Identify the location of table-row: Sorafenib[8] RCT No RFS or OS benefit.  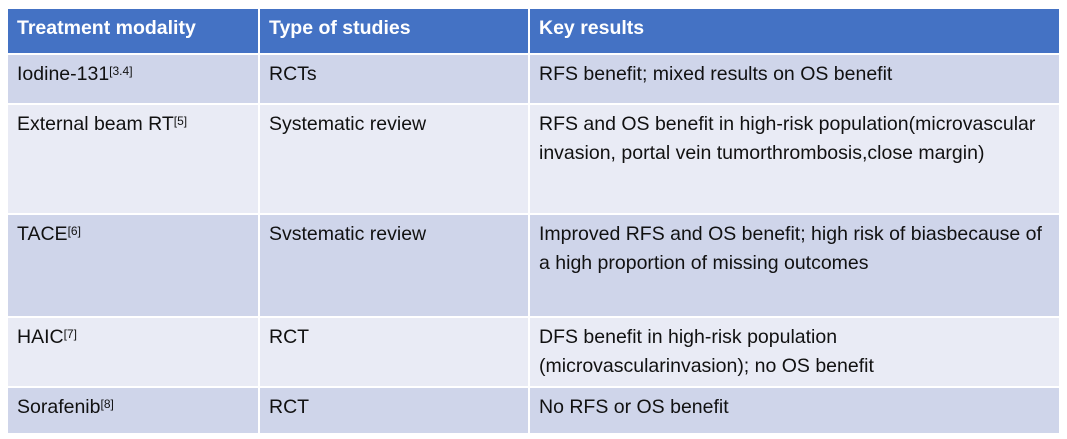
(533, 410).